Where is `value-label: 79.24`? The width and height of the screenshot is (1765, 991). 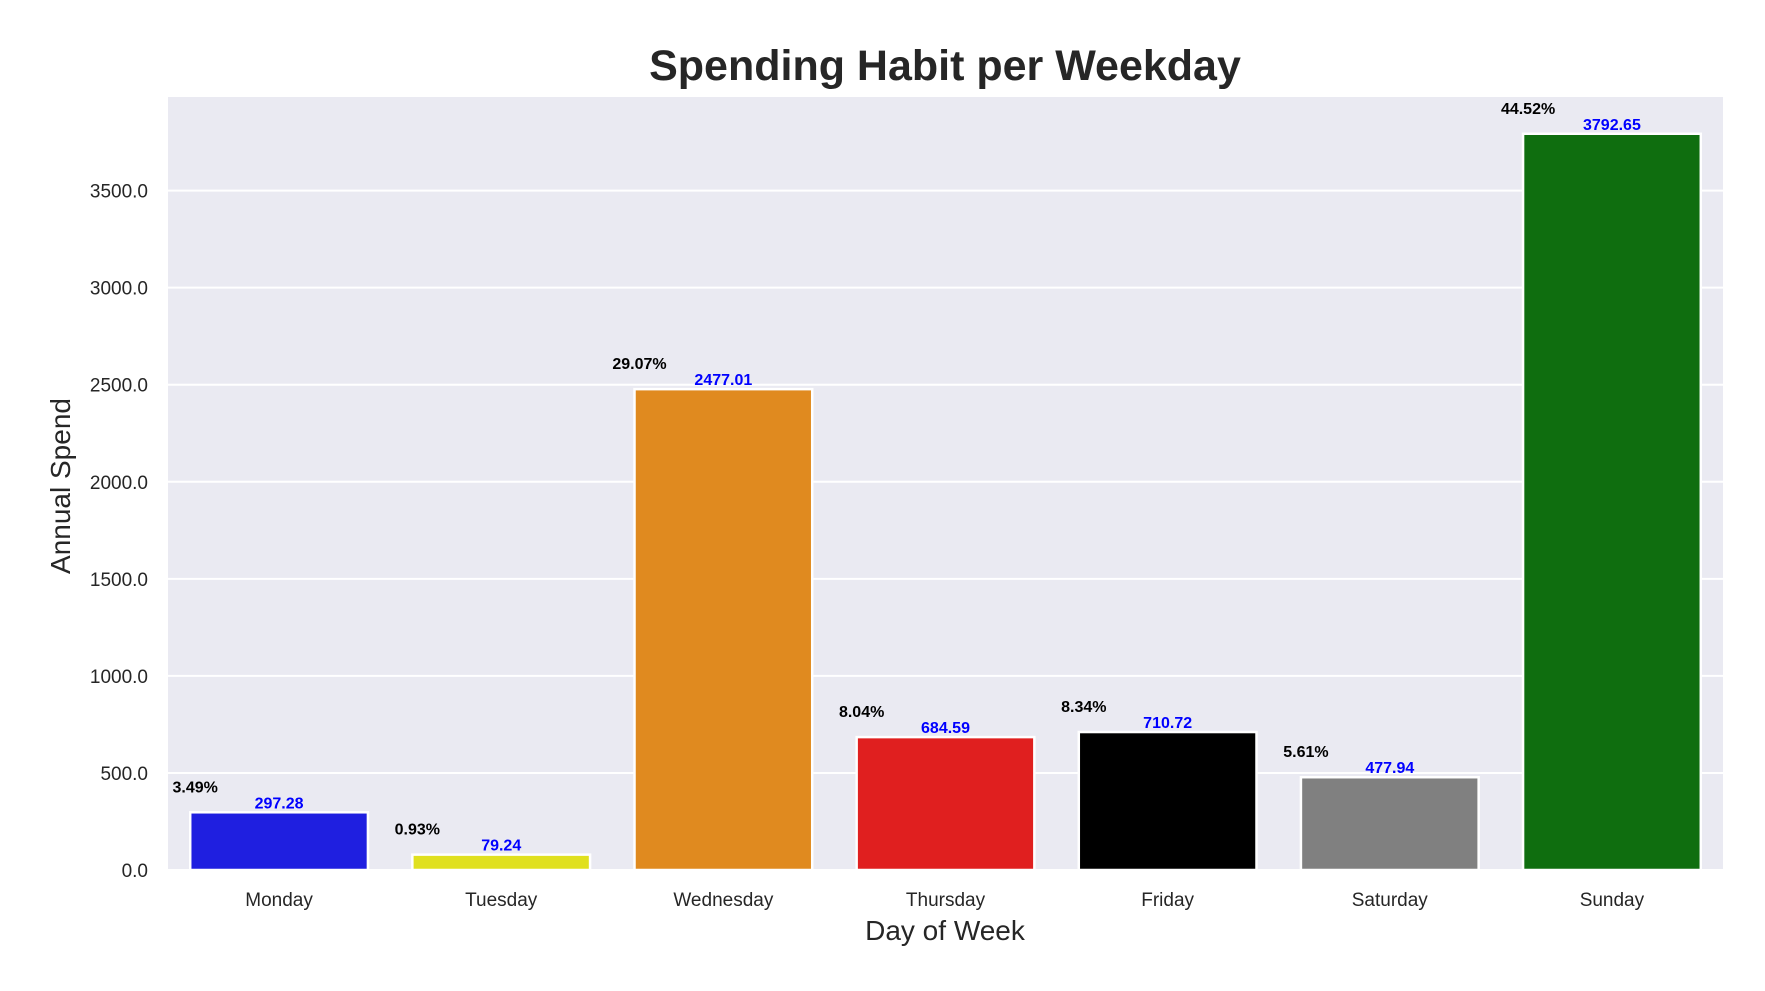 value-label: 79.24 is located at coordinates (501, 846).